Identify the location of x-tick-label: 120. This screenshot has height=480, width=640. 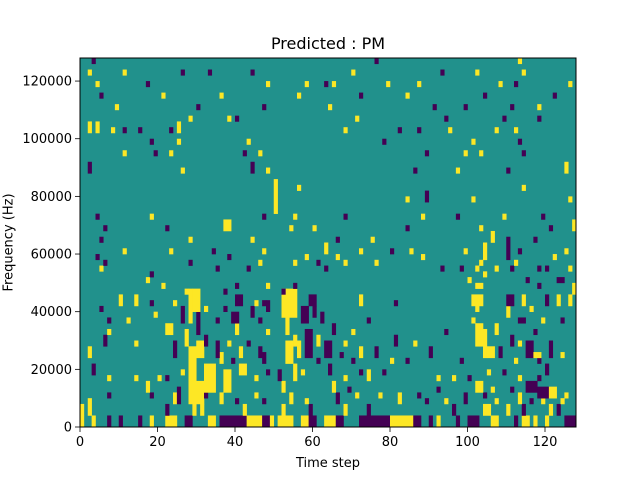
(545, 442).